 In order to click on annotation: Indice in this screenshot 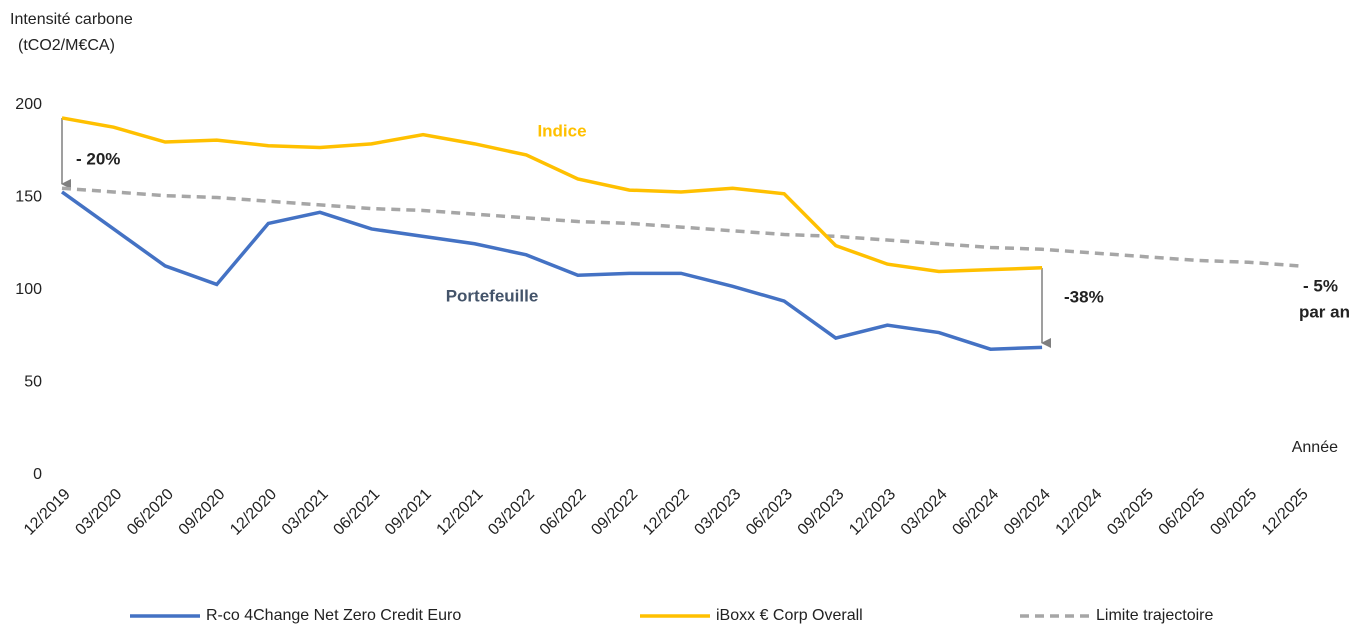, I will do `click(561, 130)`.